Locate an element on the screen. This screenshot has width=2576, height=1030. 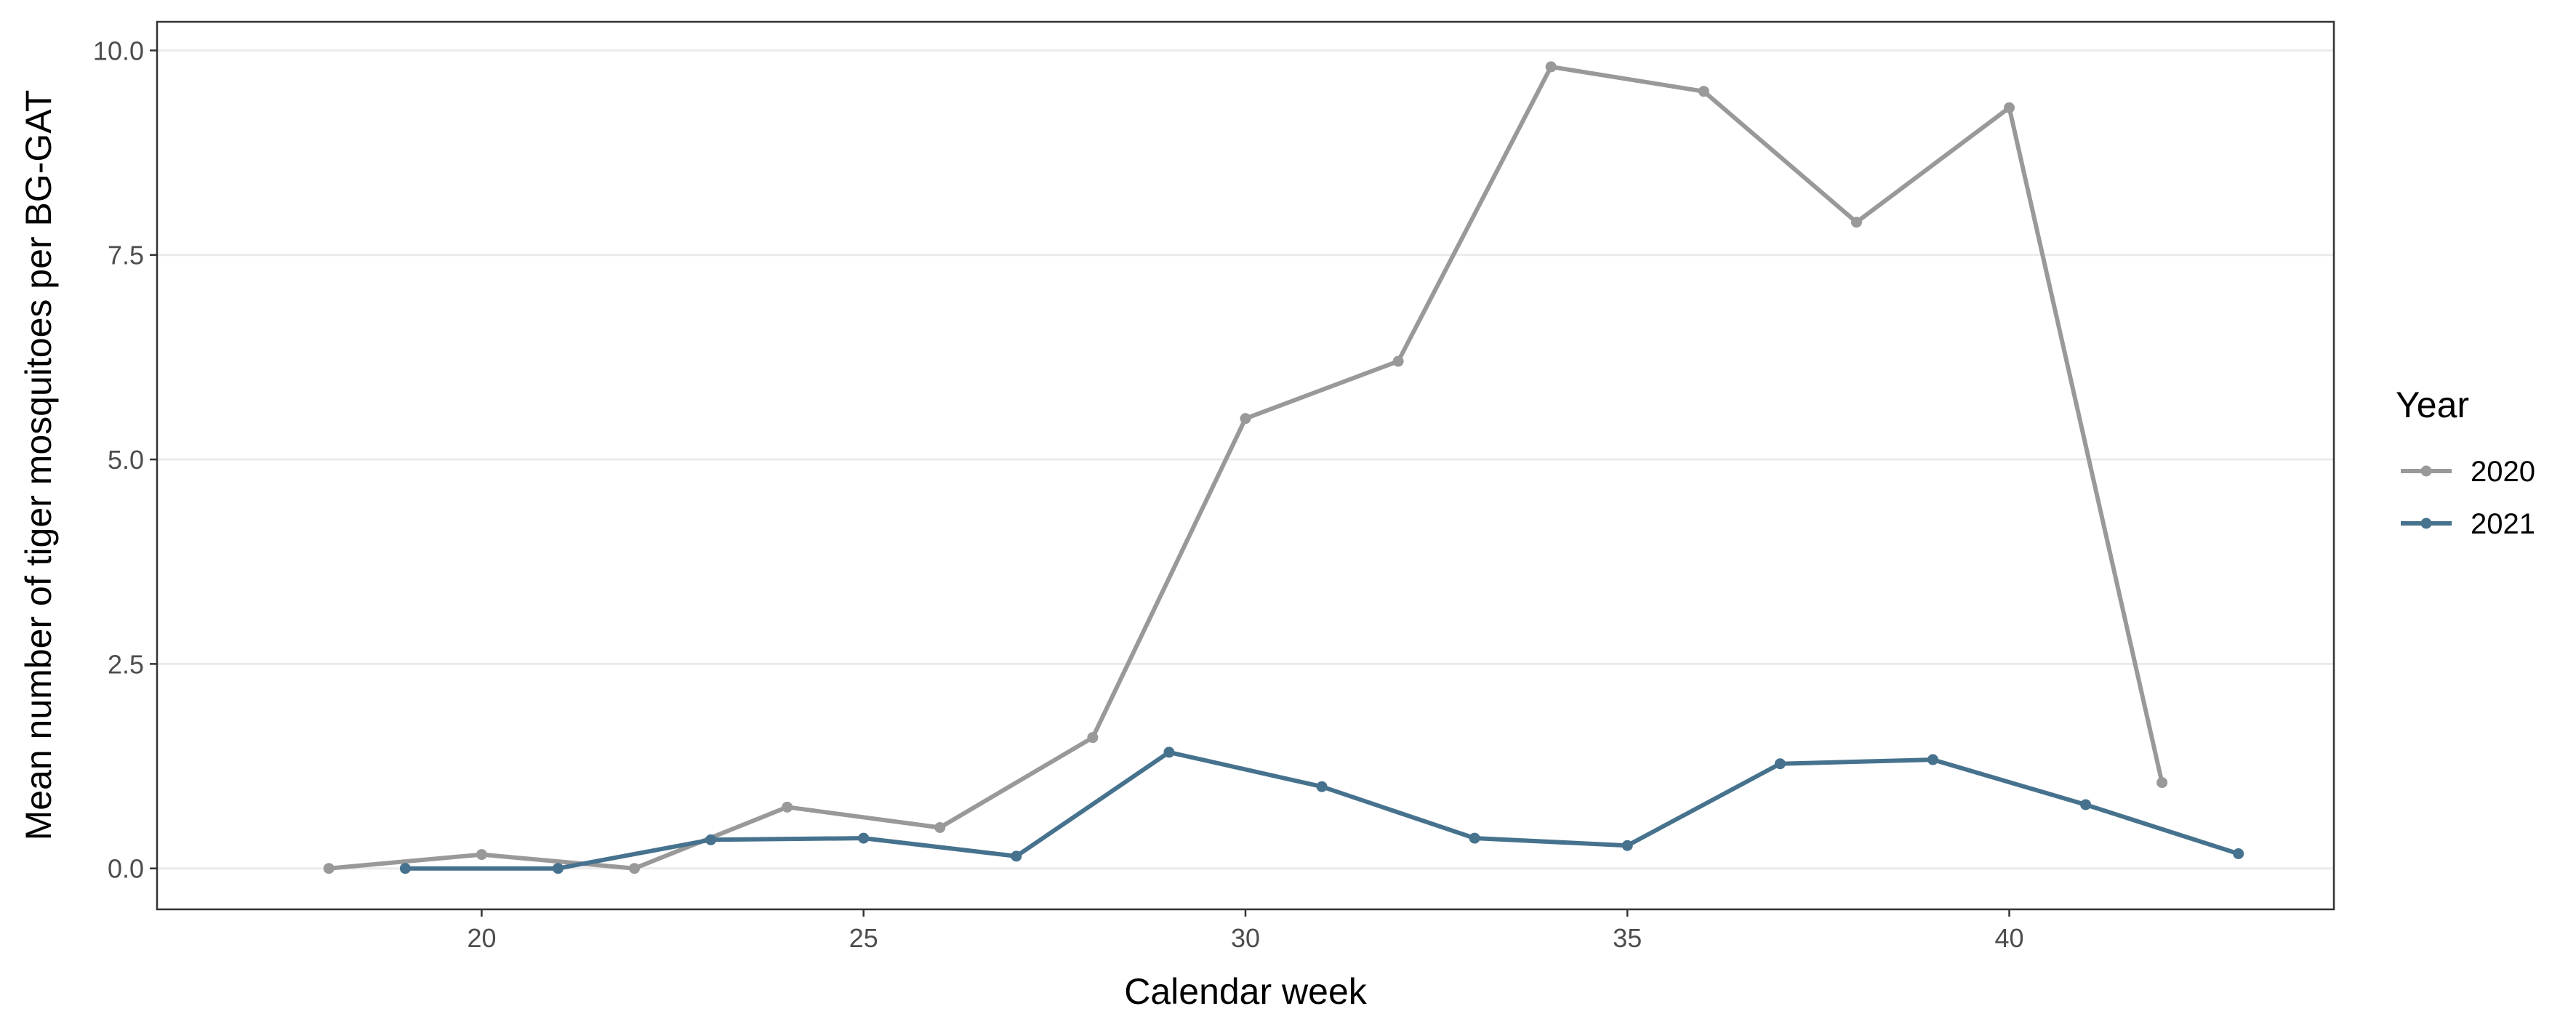
x-tick-label: 20 is located at coordinates (482, 938).